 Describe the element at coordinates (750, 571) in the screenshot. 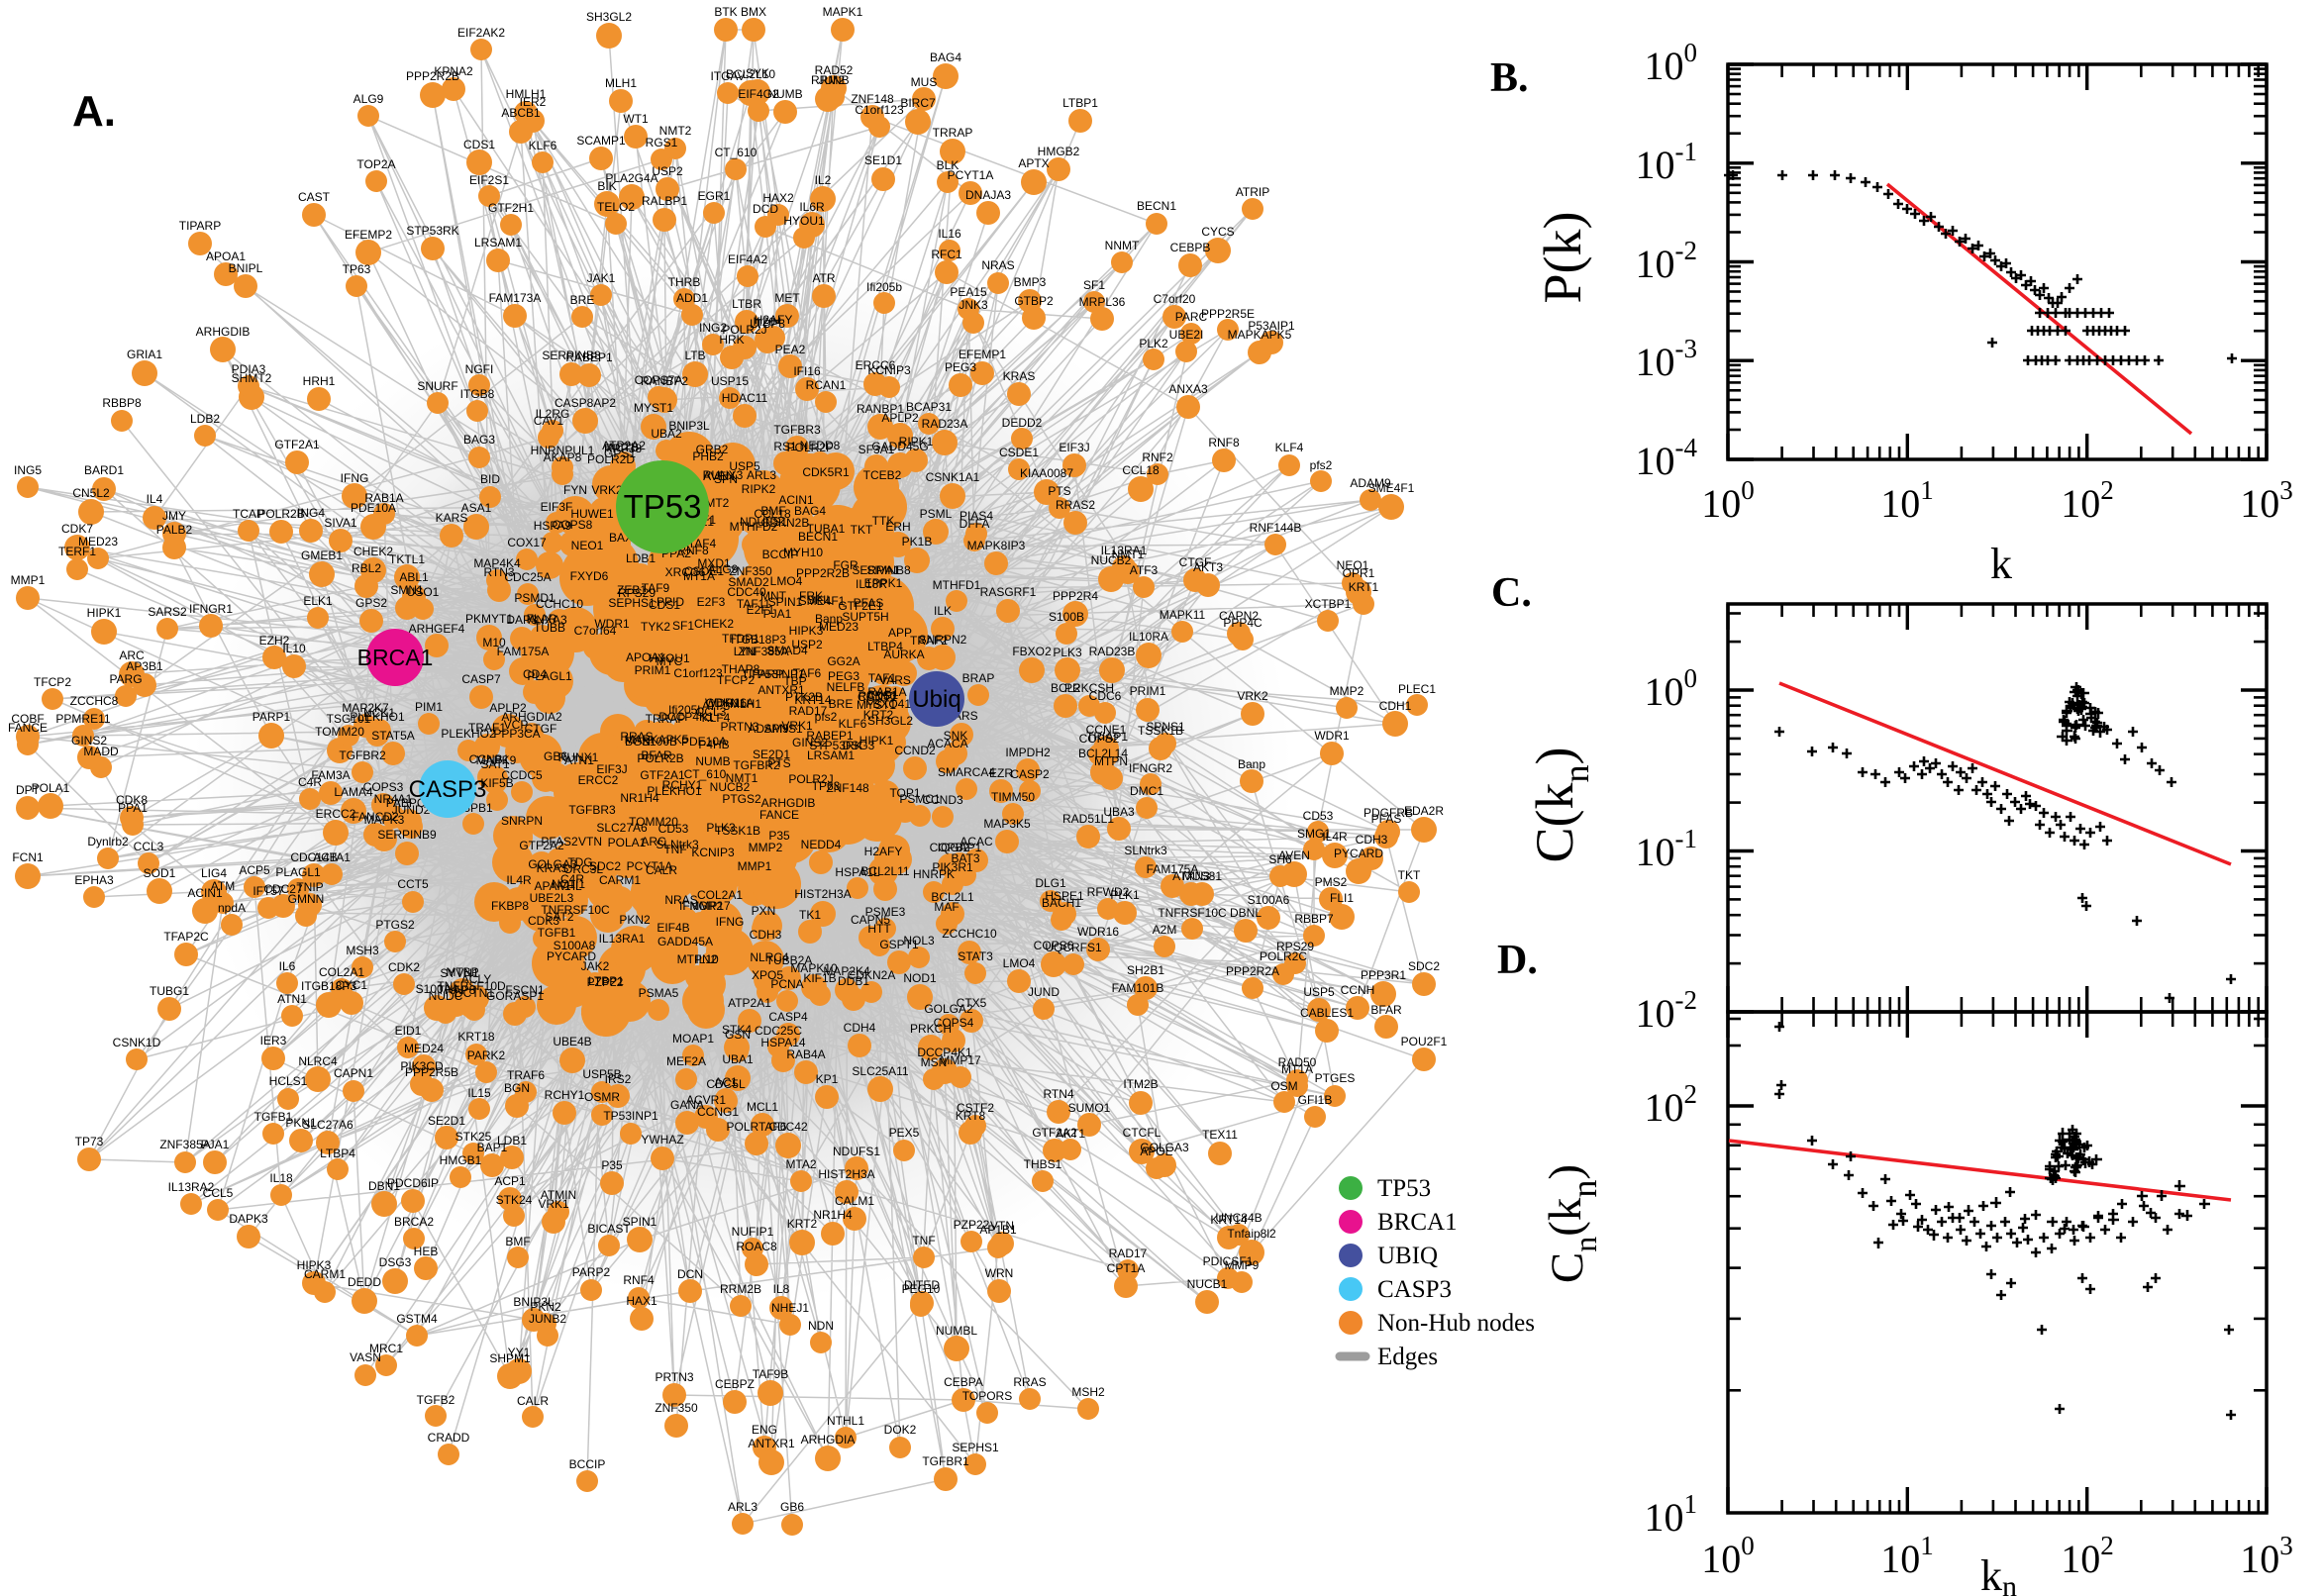

I see `svg-text: ZNF350` at that location.